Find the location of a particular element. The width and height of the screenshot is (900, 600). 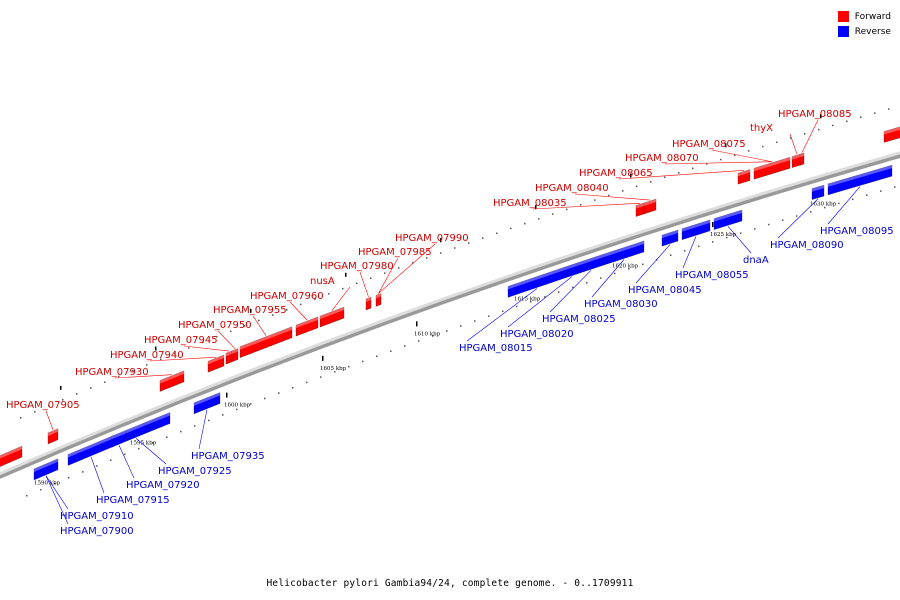

reverse-gene-label: HPGAM_07925 is located at coordinates (195, 471).